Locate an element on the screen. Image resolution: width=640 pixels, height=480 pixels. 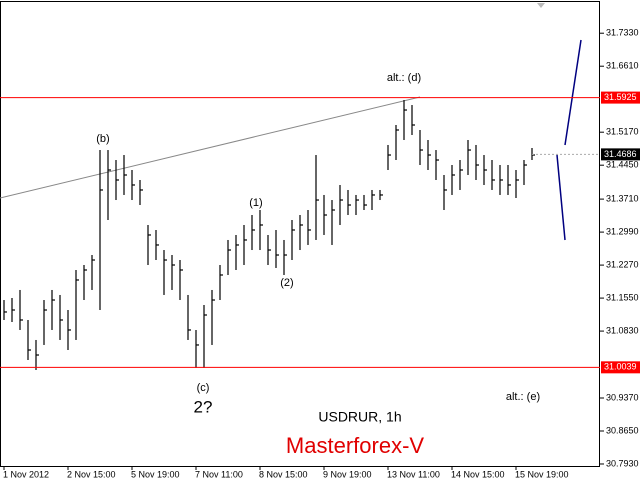
y-tick-label: 30.8650 is located at coordinates (622, 430).